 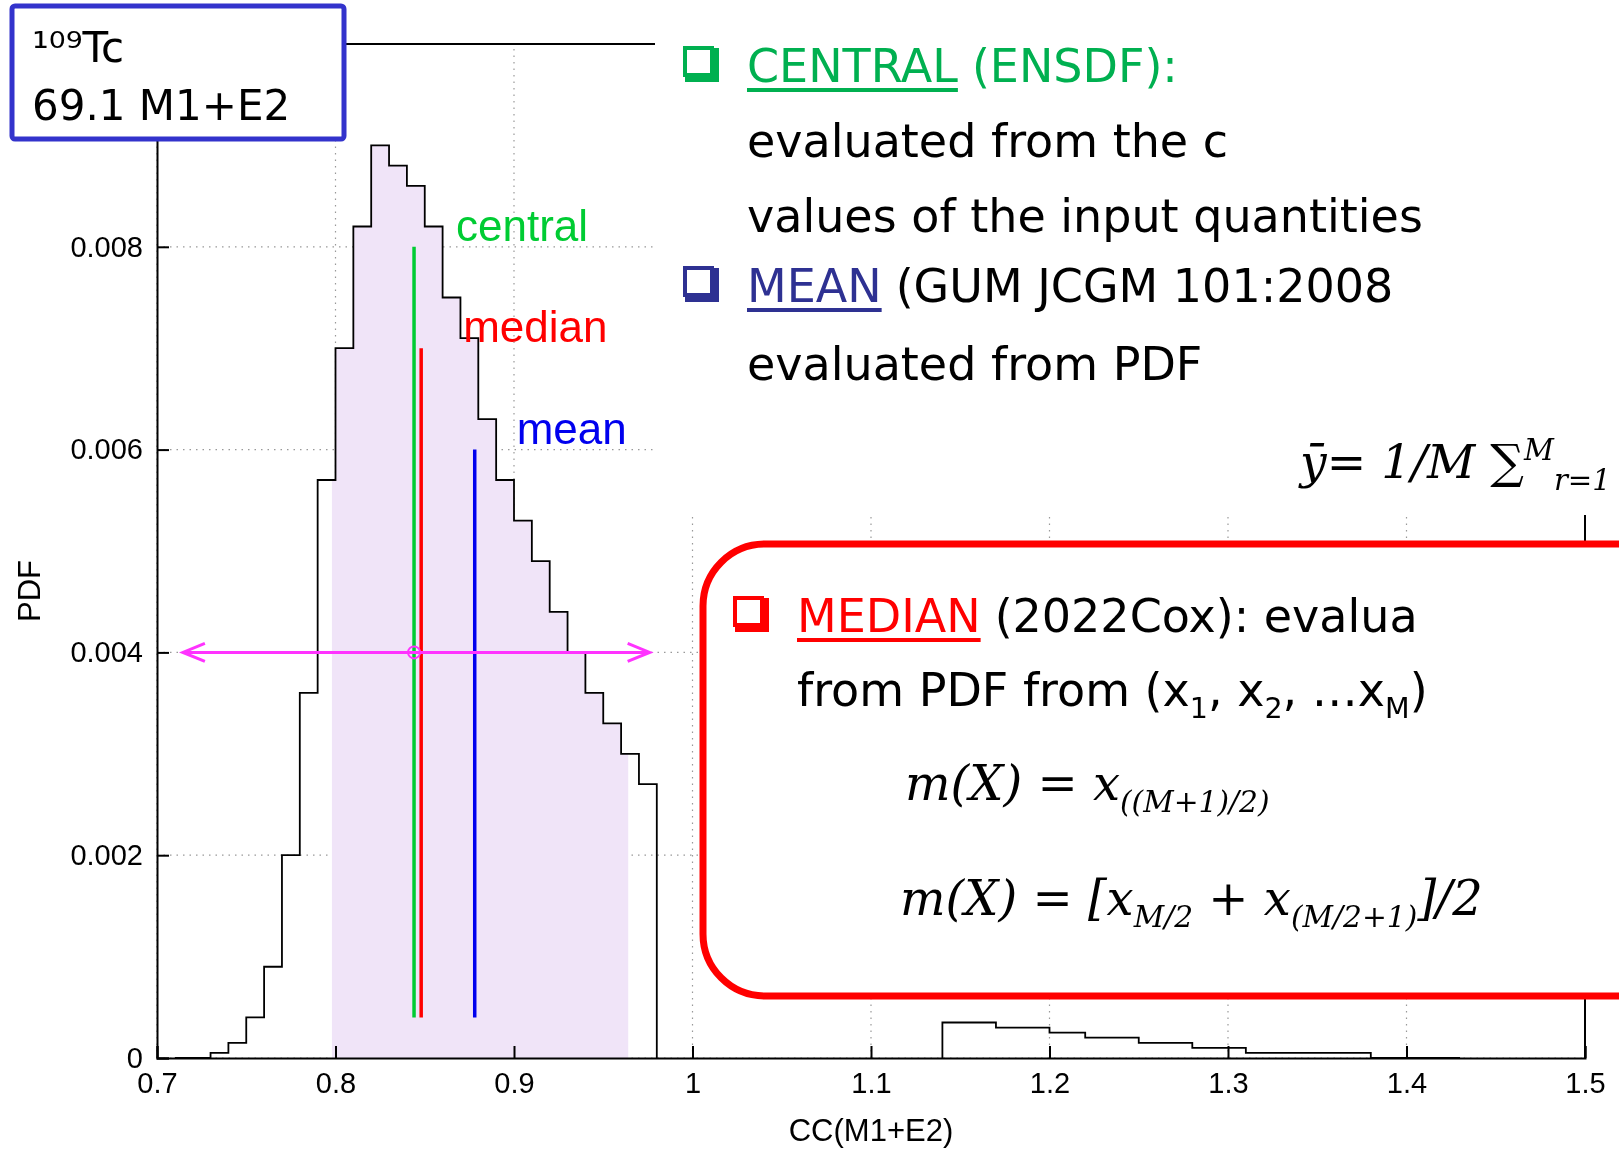 What do you see at coordinates (975, 364) in the screenshot?
I see `annotation: evaluated from PDF` at bounding box center [975, 364].